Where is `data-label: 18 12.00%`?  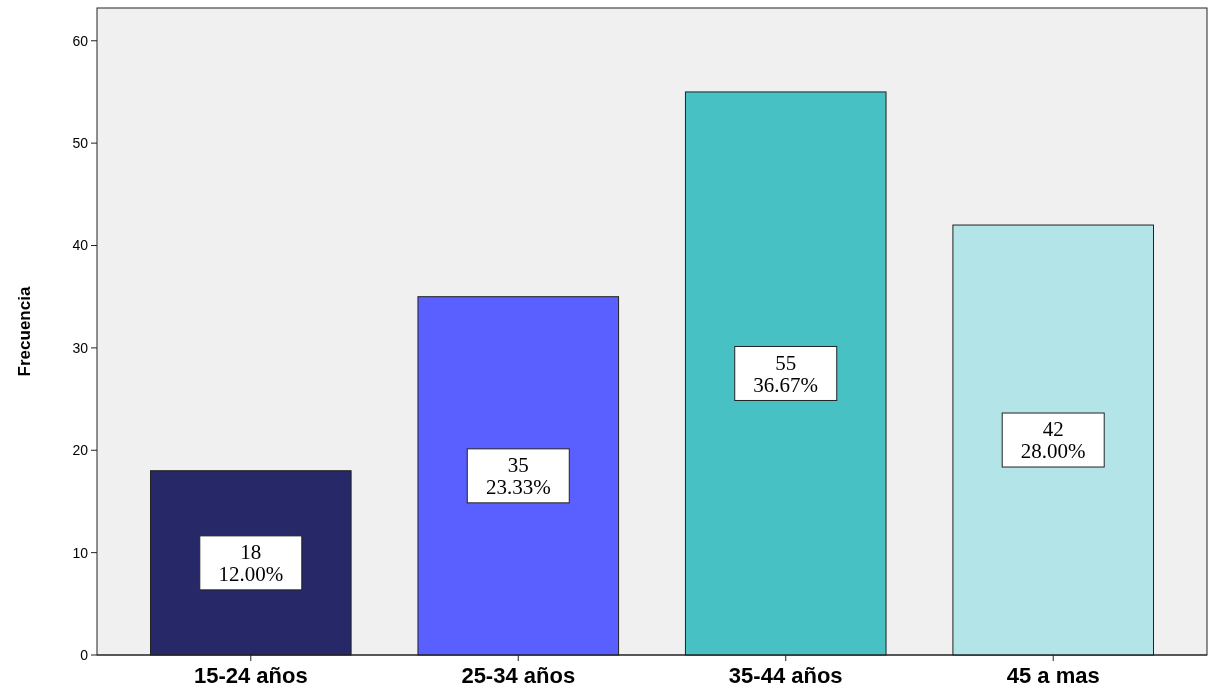
data-label: 18 12.00% is located at coordinates (251, 563).